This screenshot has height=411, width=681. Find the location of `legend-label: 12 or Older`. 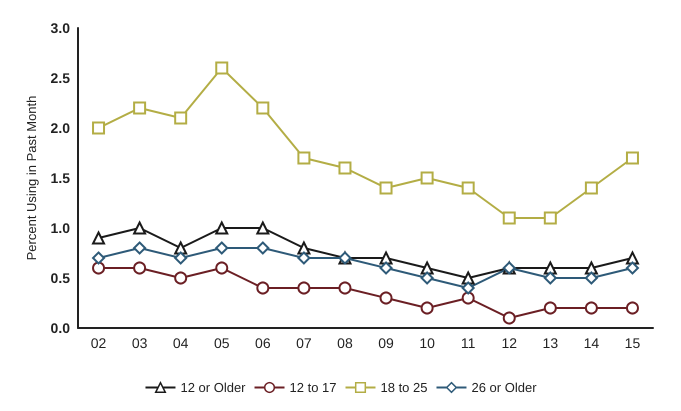

legend-label: 12 or Older is located at coordinates (213, 387).